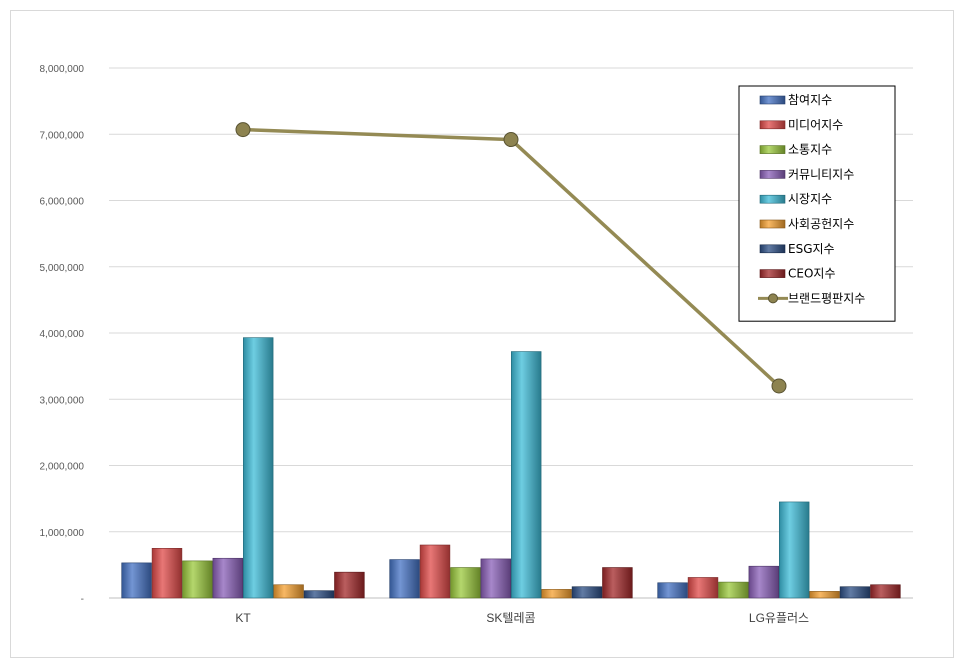  Describe the element at coordinates (779, 618) in the screenshot. I see `x-category-label: LG유플러스` at that location.